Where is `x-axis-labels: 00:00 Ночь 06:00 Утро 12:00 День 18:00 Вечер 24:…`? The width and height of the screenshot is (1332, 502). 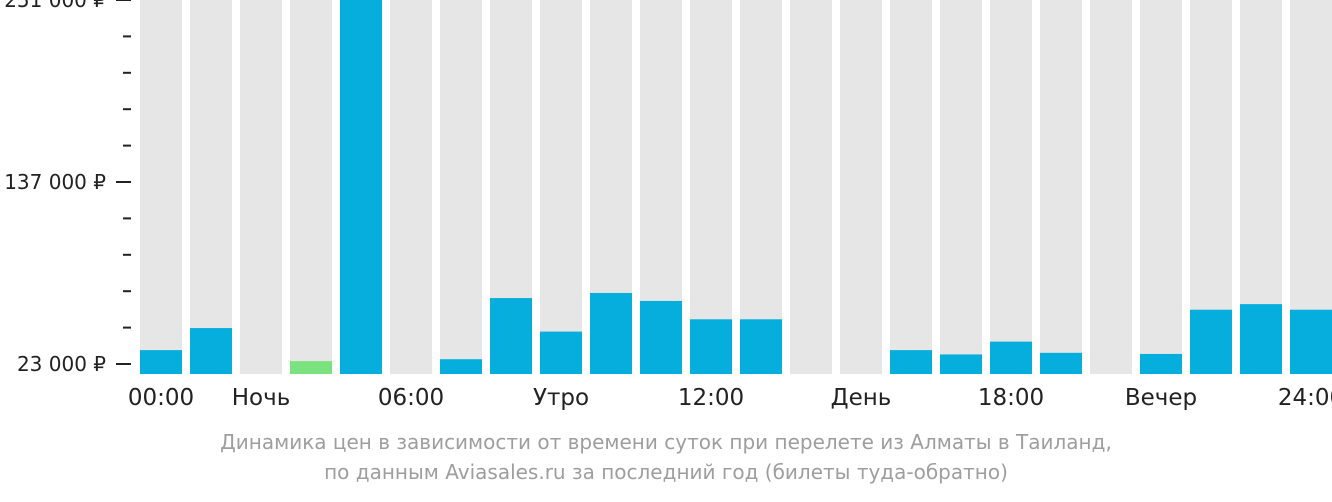 x-axis-labels: 00:00 Ночь 06:00 Утро 12:00 День 18:00 Вечер 24:… is located at coordinates (730, 398).